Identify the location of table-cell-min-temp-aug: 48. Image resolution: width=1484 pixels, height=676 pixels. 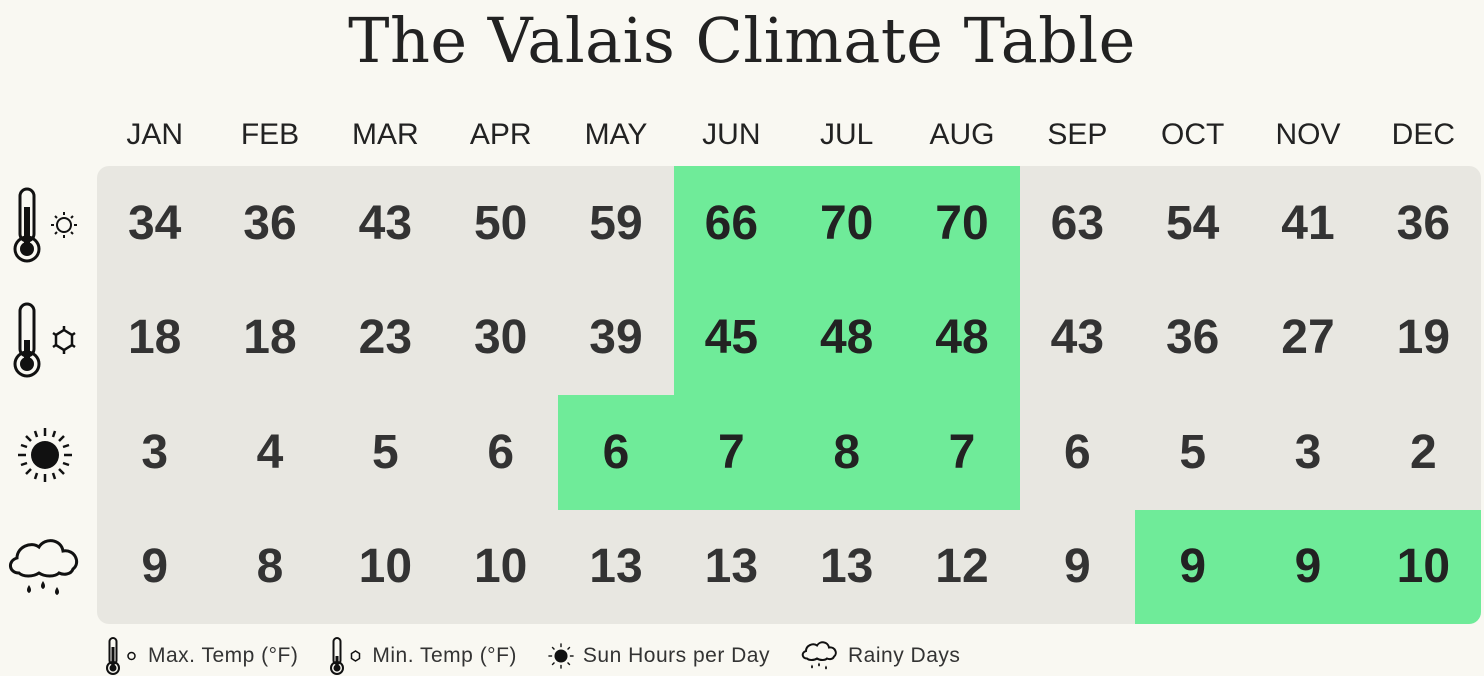
(962, 337).